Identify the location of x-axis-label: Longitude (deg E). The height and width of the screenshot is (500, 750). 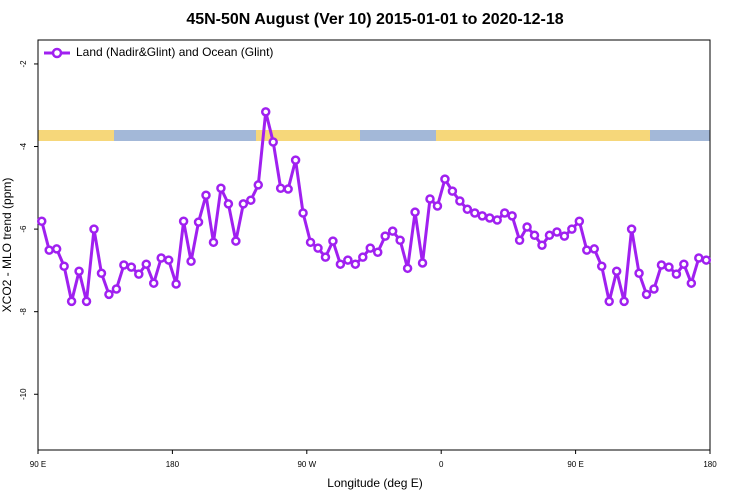
(374, 483).